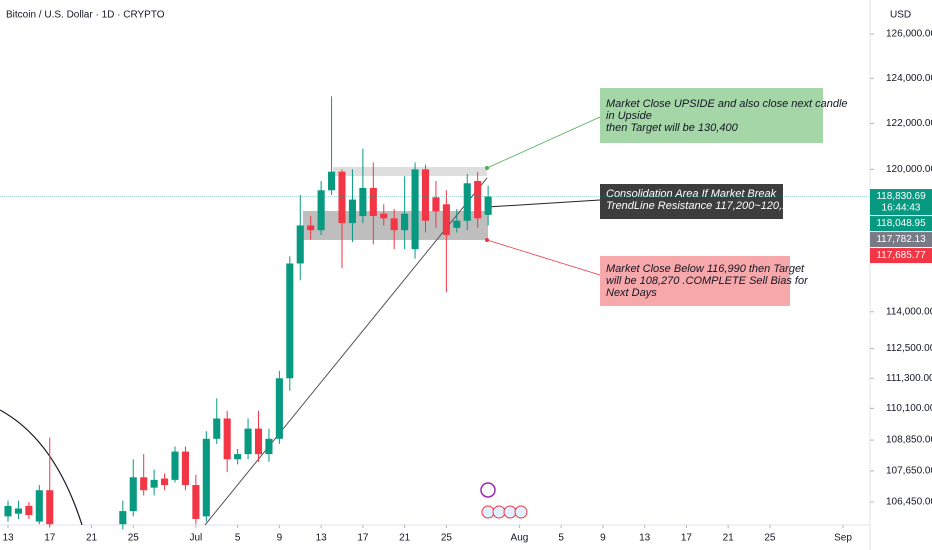  What do you see at coordinates (631, 293) in the screenshot?
I see `annotation-text: Next Days` at bounding box center [631, 293].